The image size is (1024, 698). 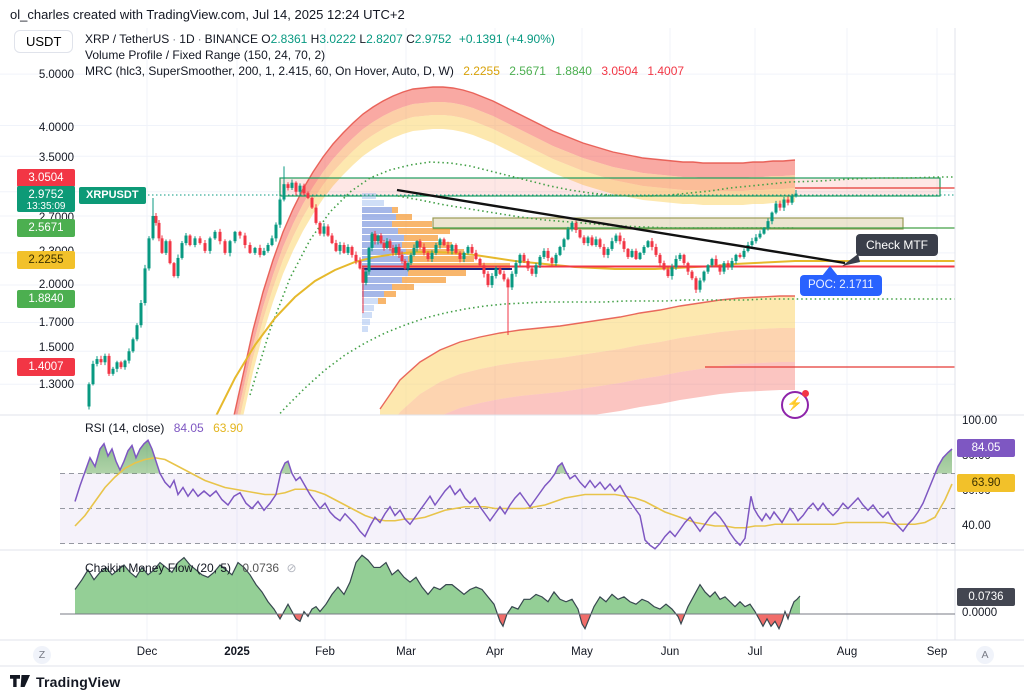 I want to click on indicator-axis-label: 100.00, so click(x=980, y=421).